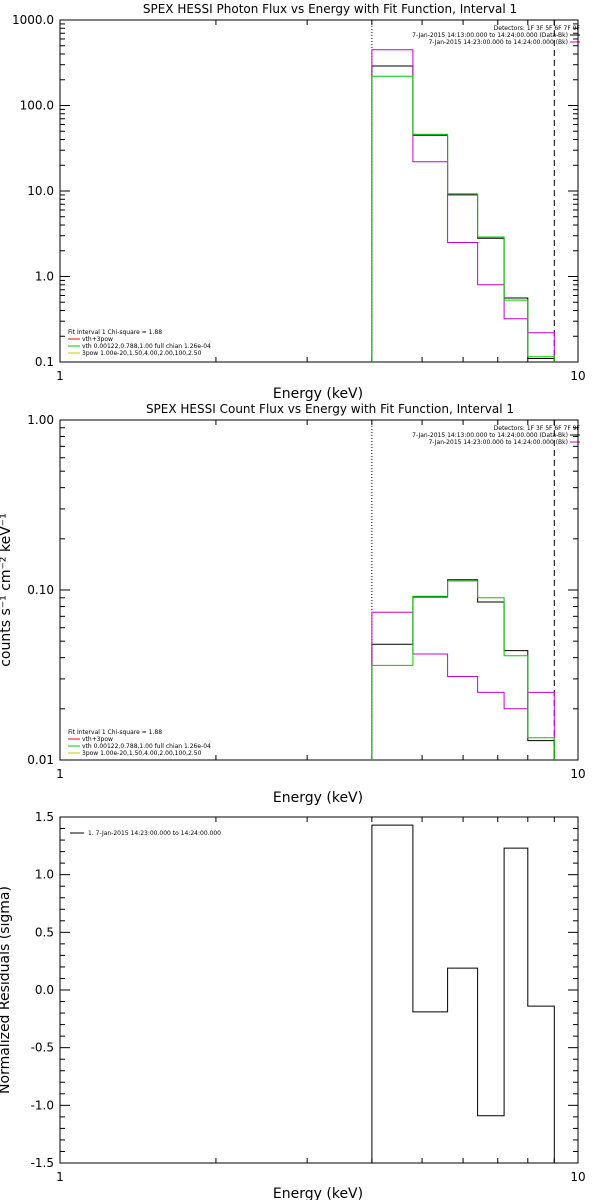 The width and height of the screenshot is (600, 1200). I want to click on panel1-ytick-label: 100.0, so click(37, 106).